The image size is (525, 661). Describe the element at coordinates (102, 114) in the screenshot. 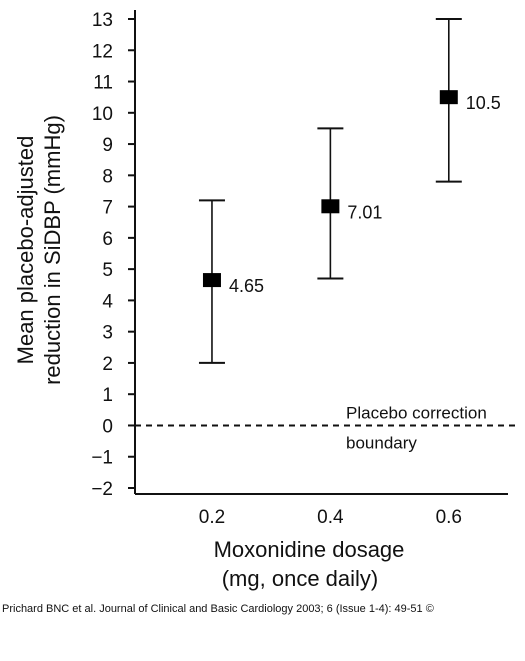

I see `y-tick-label: 10` at that location.